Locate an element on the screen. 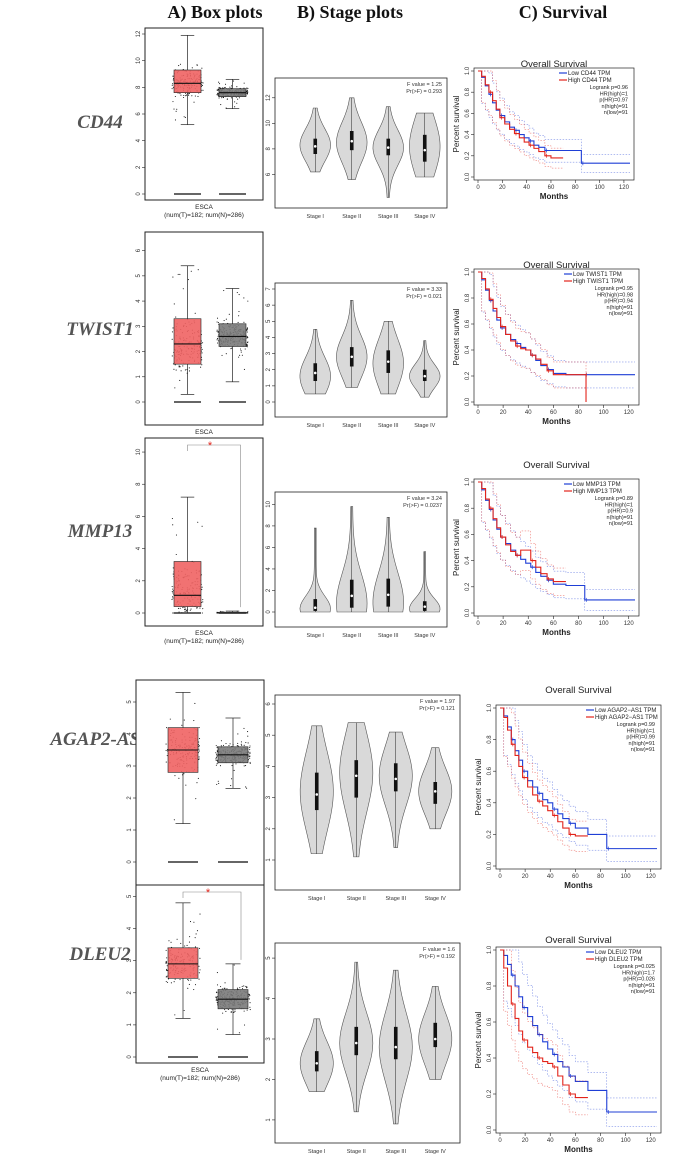  survival-stat: Logrank p=0.025 is located at coordinates (634, 967).